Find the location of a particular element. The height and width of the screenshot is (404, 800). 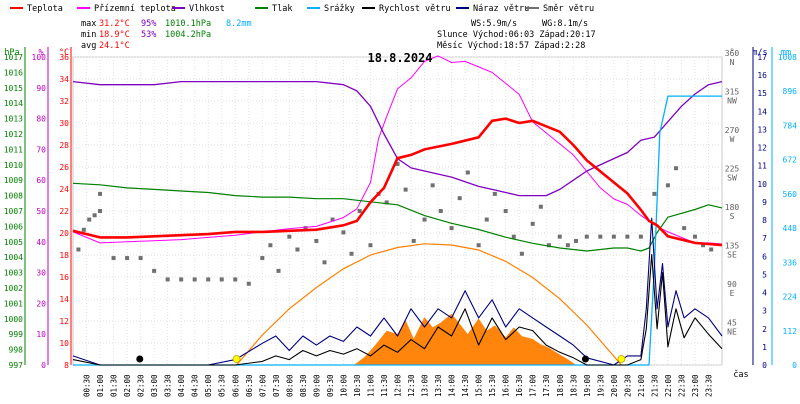

x-tick-label: 17:30 is located at coordinates (546, 385).